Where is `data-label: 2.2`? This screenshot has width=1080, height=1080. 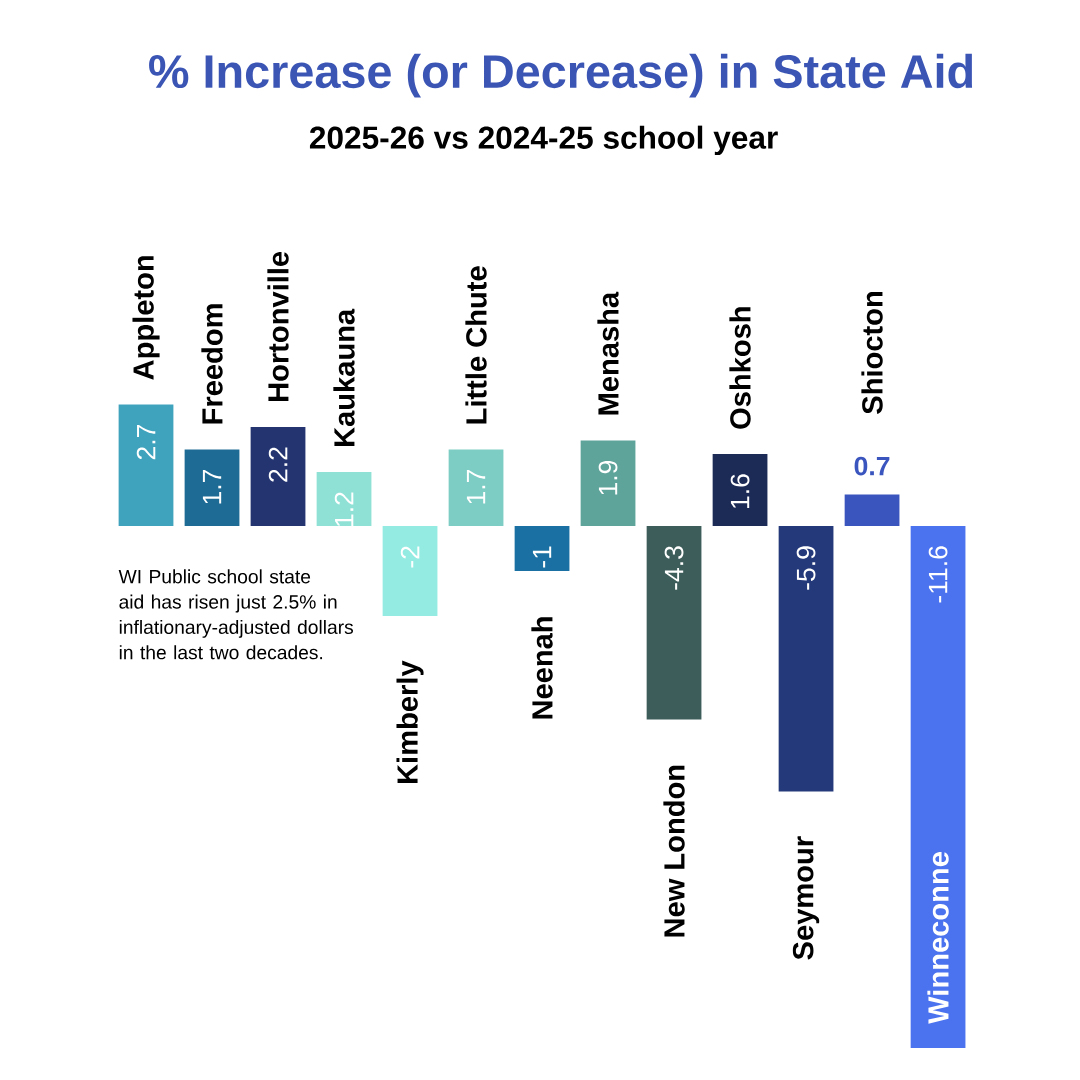 data-label: 2.2 is located at coordinates (278, 464).